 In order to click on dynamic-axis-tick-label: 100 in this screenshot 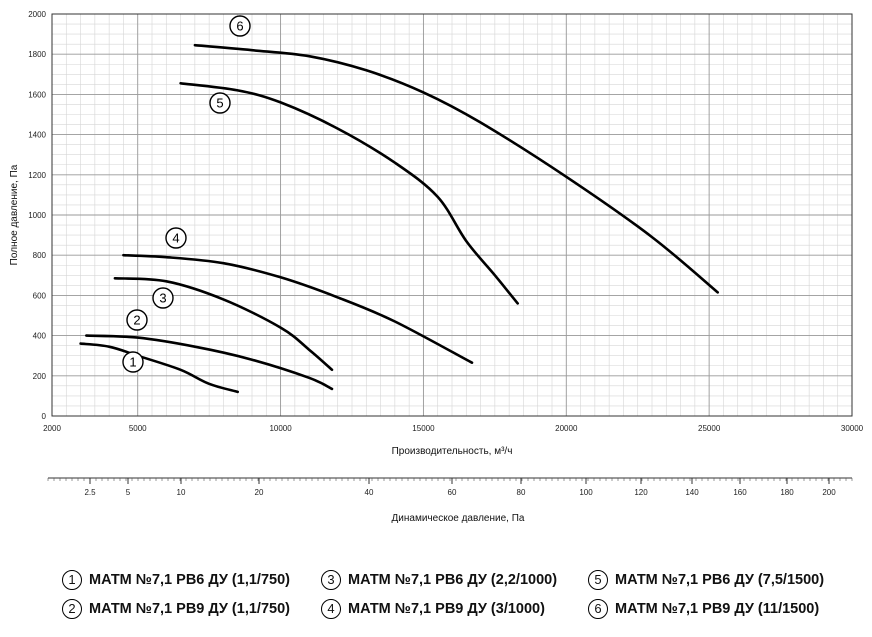, I will do `click(586, 492)`.